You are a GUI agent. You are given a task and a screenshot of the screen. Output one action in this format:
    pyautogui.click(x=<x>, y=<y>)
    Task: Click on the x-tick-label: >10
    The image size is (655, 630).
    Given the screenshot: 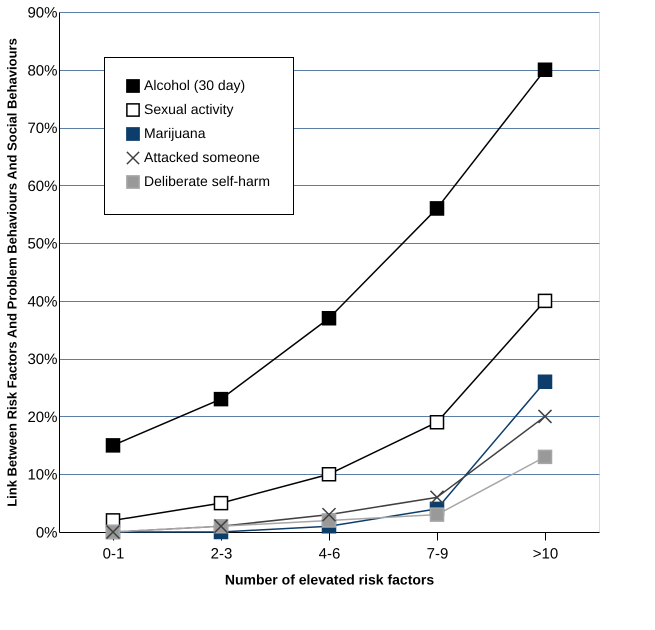 What is the action you would take?
    pyautogui.click(x=545, y=554)
    